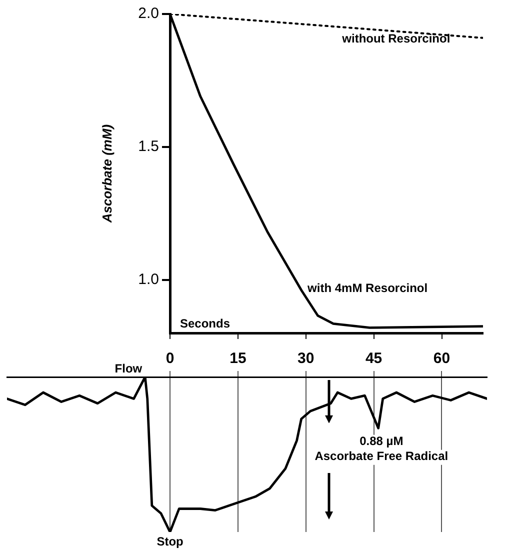  I want to click on x-axis-title: Seconds, so click(205, 323).